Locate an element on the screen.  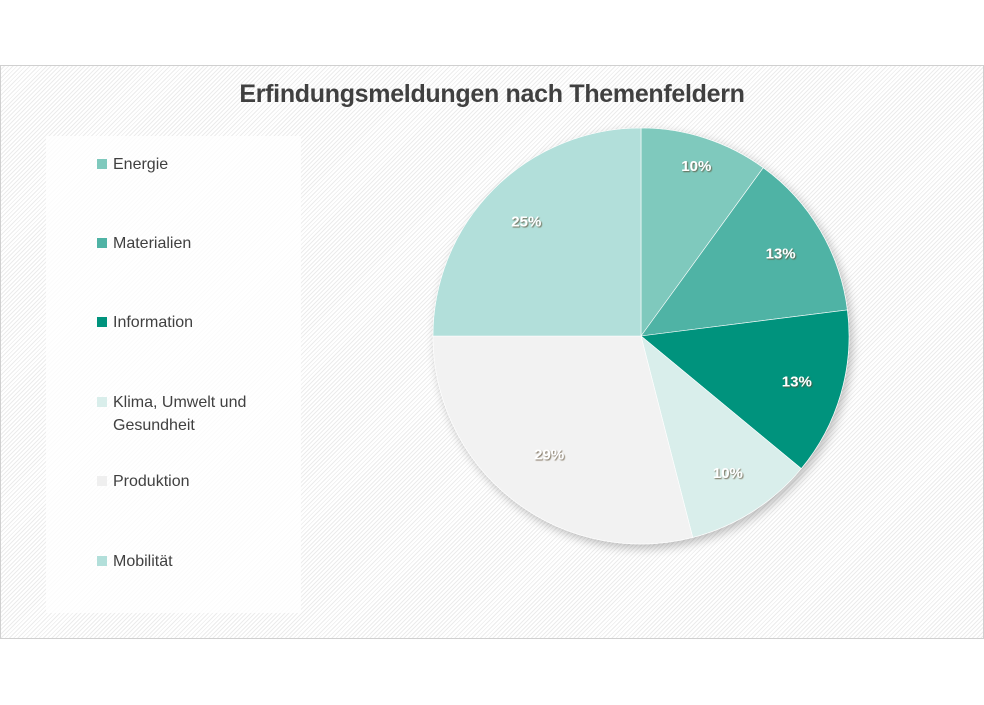
slice-label-produktion: 29% is located at coordinates (549, 454).